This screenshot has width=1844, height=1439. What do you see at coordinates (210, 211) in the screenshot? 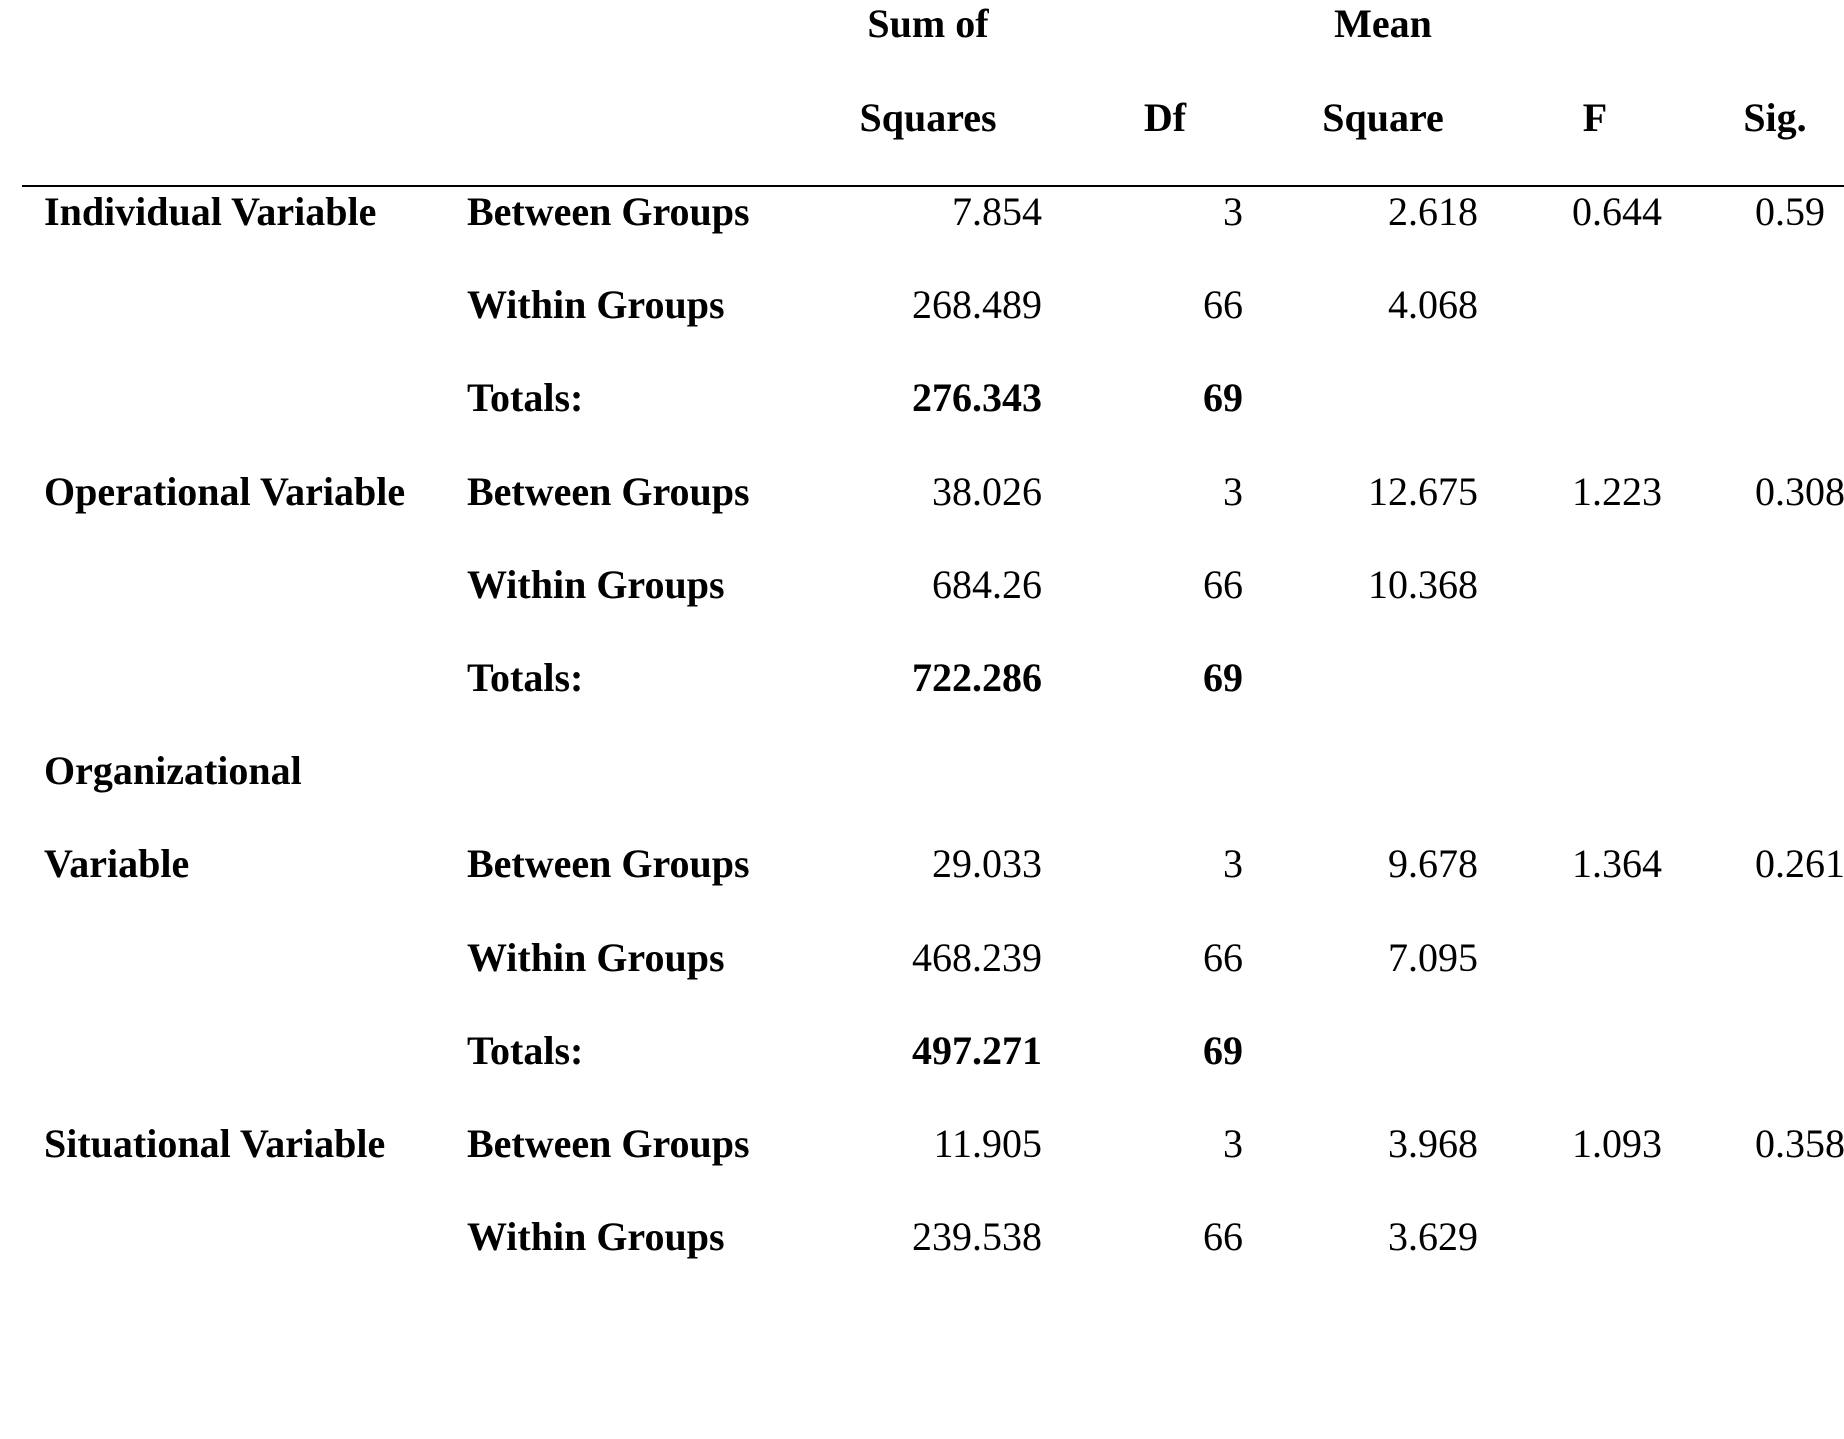
I see `group-label-individual: Individual Variable` at bounding box center [210, 211].